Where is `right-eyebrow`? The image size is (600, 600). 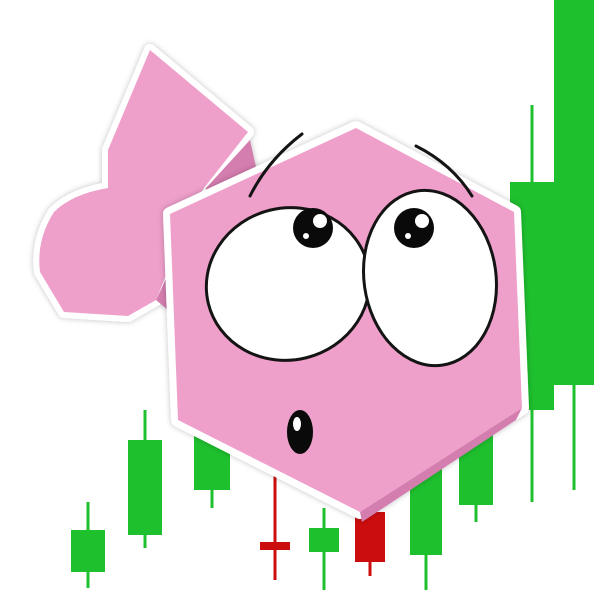
right-eyebrow is located at coordinates (444, 171).